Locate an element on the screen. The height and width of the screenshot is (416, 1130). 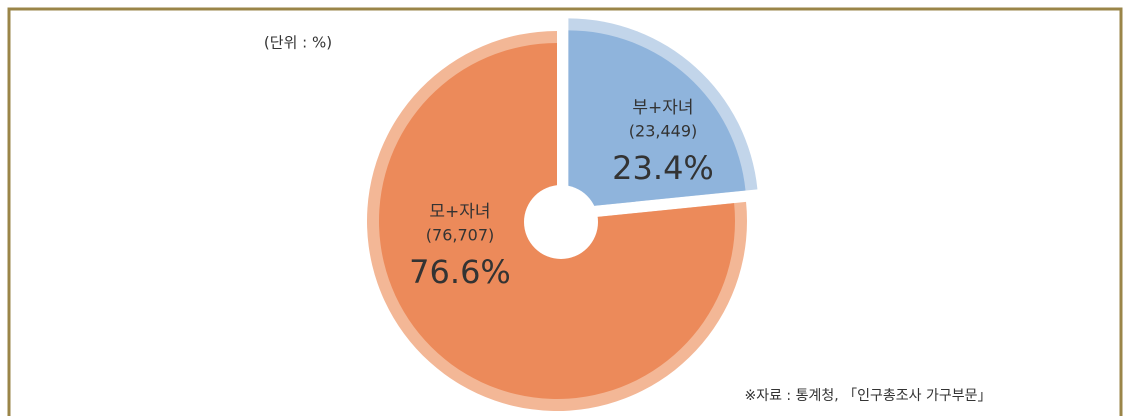
donut-hole is located at coordinates (561, 222).